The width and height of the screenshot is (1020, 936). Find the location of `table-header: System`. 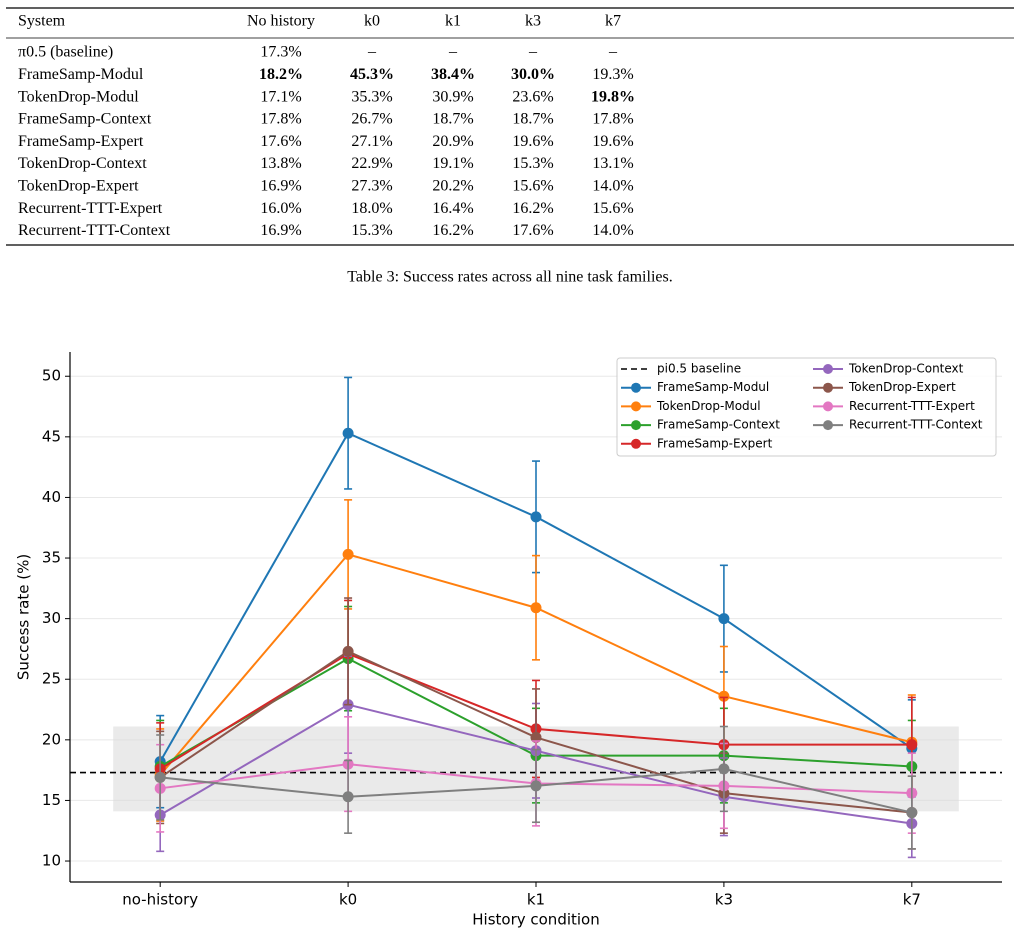

table-header: System is located at coordinates (42, 21).